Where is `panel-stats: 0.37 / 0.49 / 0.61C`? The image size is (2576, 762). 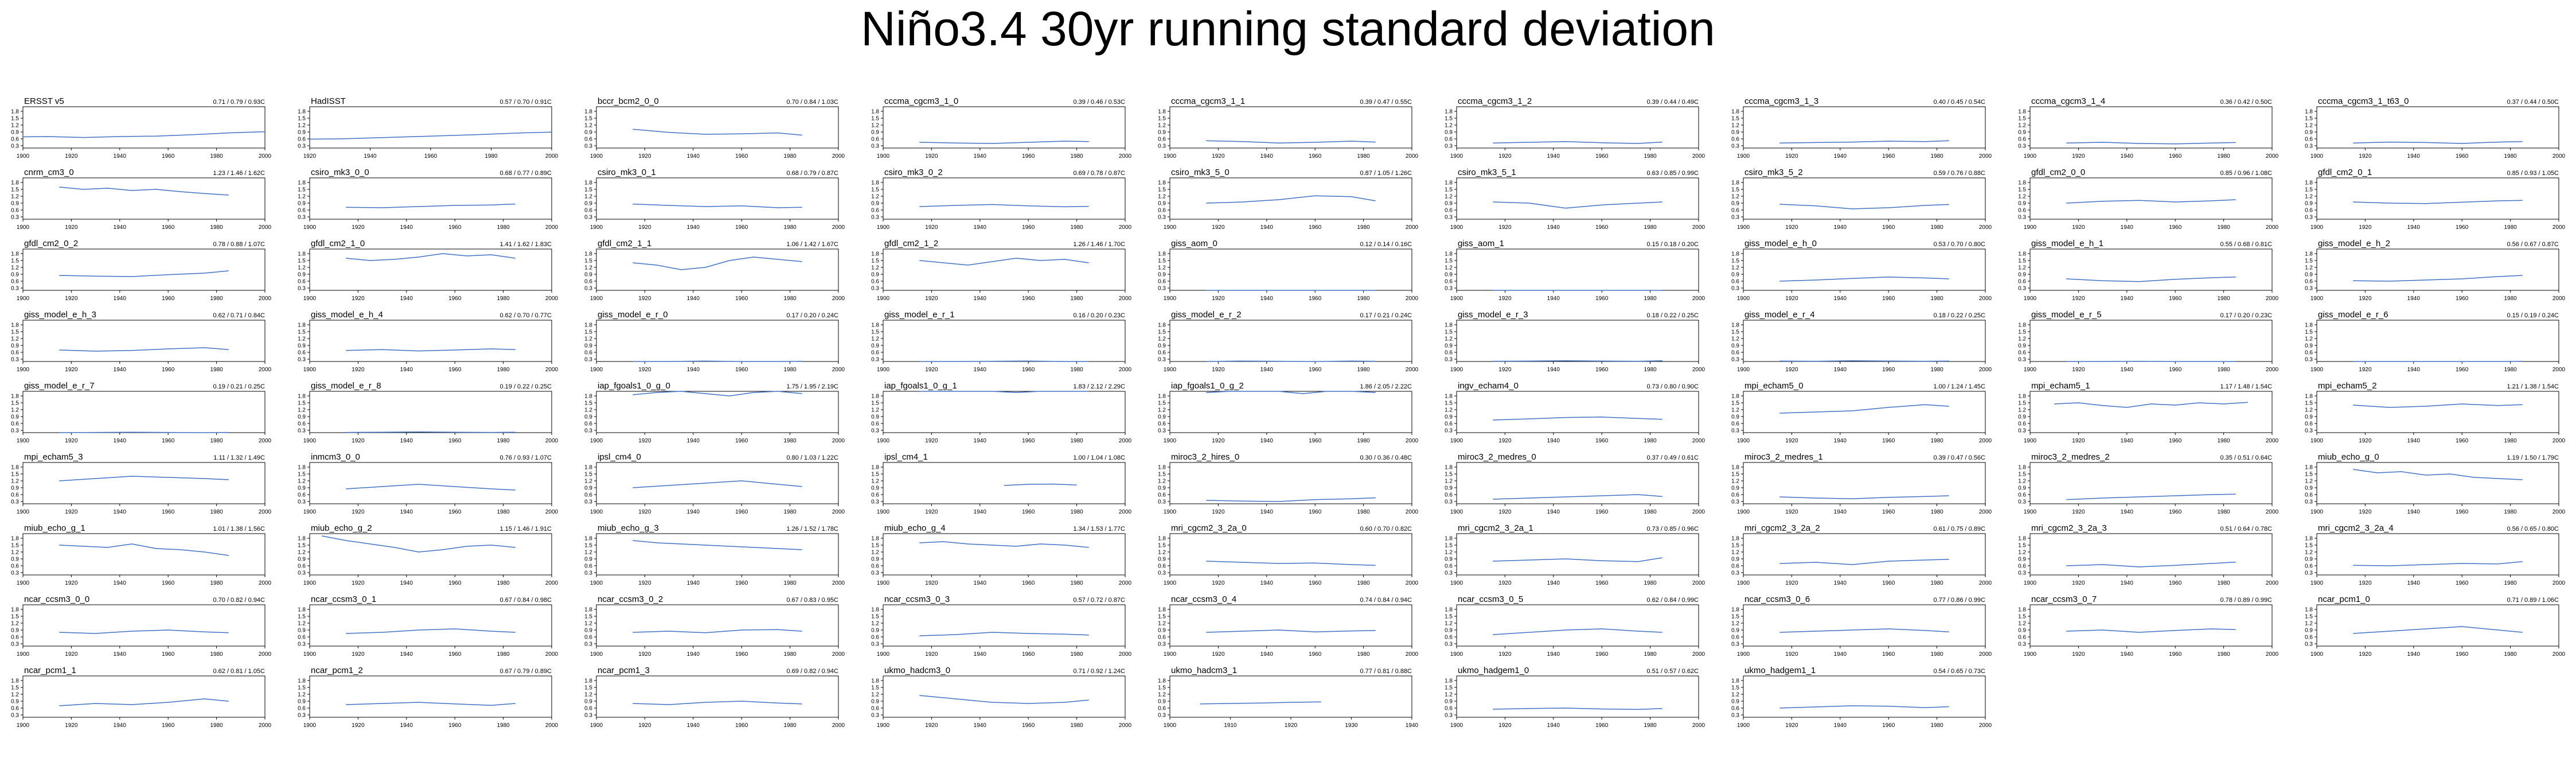
panel-stats: 0.37 / 0.49 / 0.61C is located at coordinates (1673, 458).